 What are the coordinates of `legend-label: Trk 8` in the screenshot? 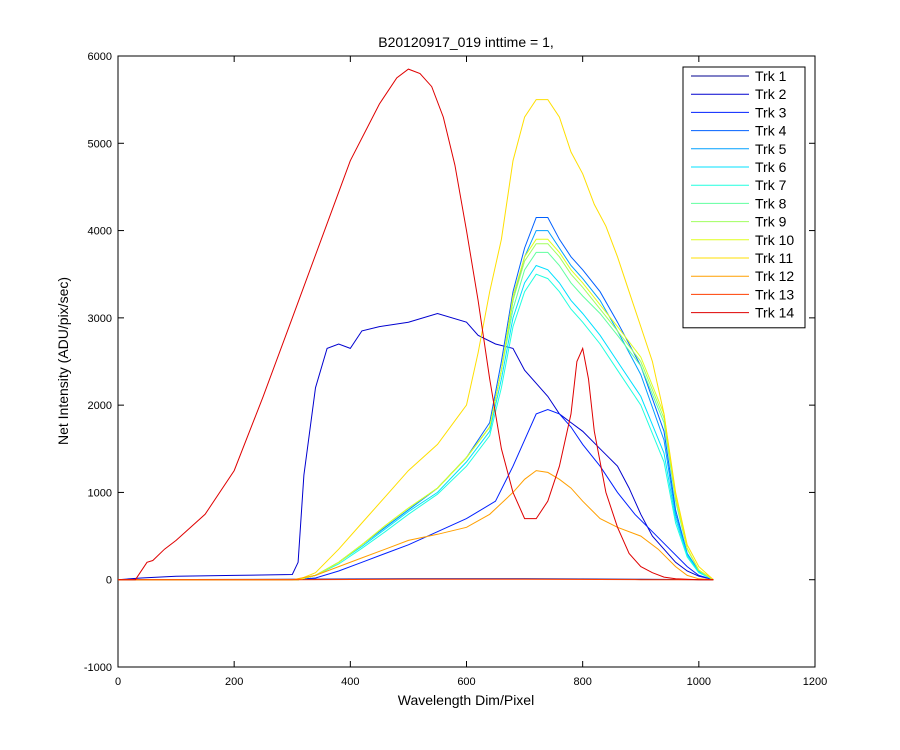 It's located at (771, 203).